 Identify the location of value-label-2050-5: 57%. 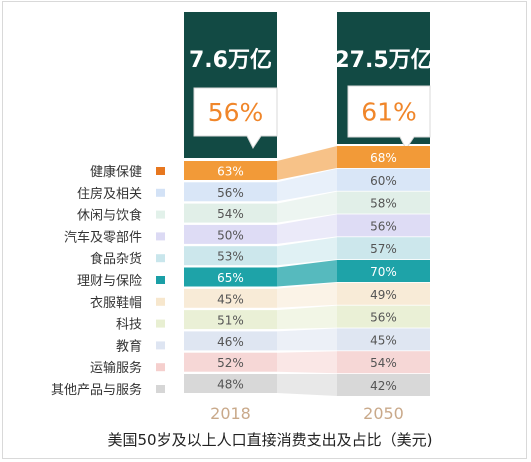
(383, 249).